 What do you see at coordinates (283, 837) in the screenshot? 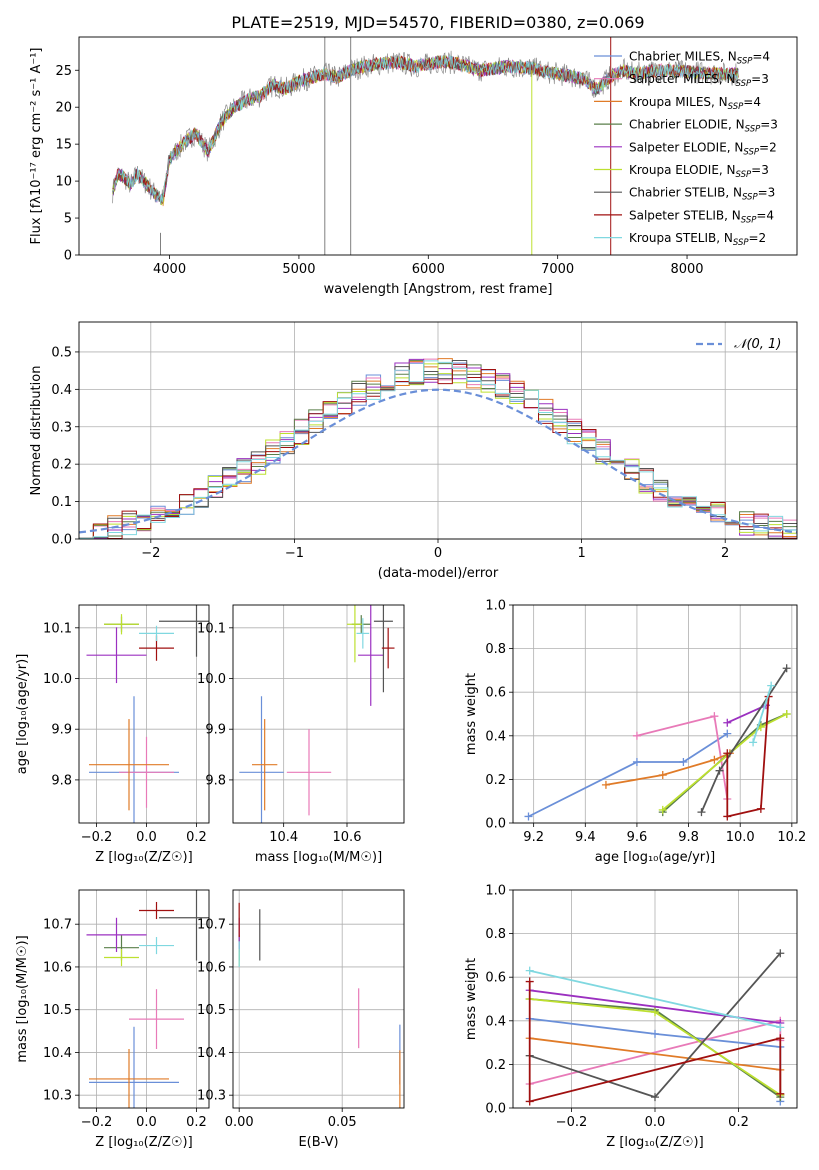
I see `x-tick-label: 10.4` at bounding box center [283, 837].